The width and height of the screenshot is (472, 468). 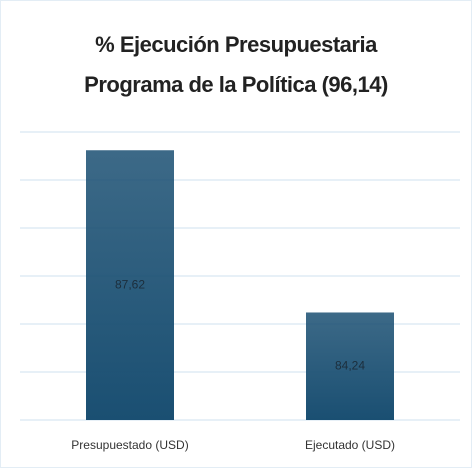 I want to click on value-label: 84,24, so click(x=350, y=365).